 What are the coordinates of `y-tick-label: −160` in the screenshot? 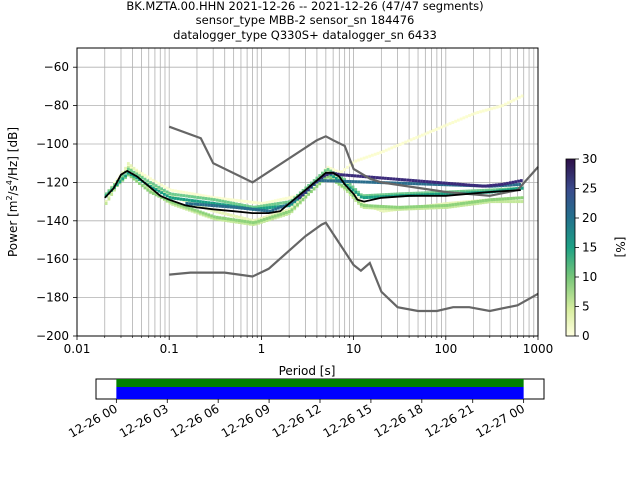 It's located at (52, 259).